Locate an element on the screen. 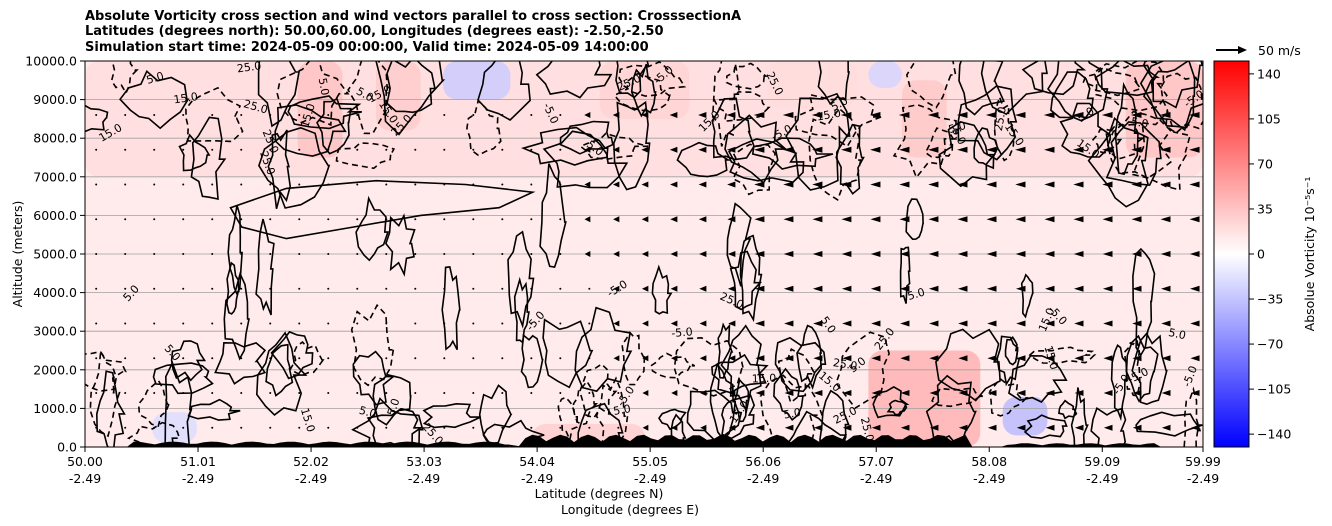 The image size is (1332, 526). x-tick-label-lat: 59.99 is located at coordinates (1203, 461).